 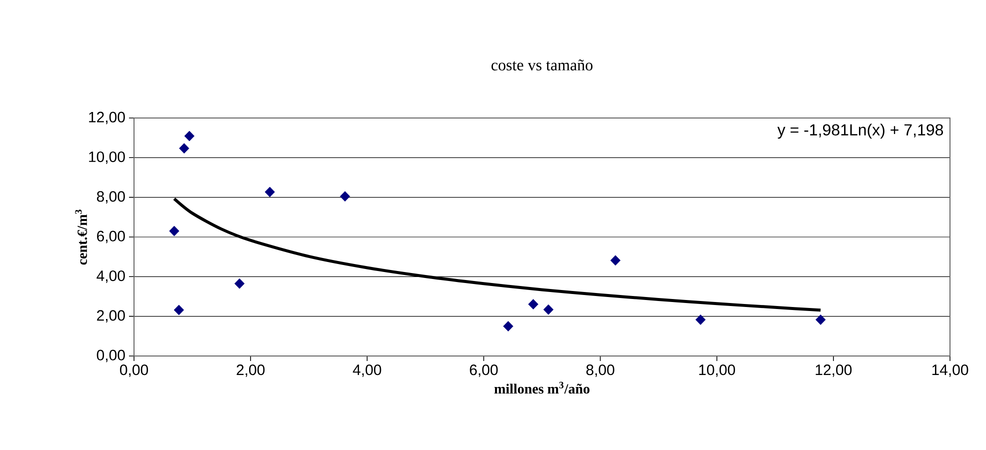 What do you see at coordinates (950, 370) in the screenshot?
I see `x-tick-label: 14,00` at bounding box center [950, 370].